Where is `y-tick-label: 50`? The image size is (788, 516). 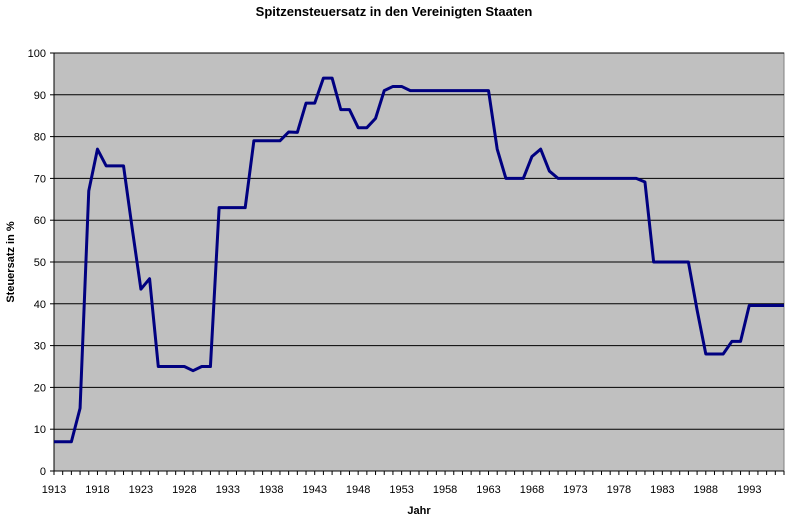 y-tick-label: 50 is located at coordinates (40, 263).